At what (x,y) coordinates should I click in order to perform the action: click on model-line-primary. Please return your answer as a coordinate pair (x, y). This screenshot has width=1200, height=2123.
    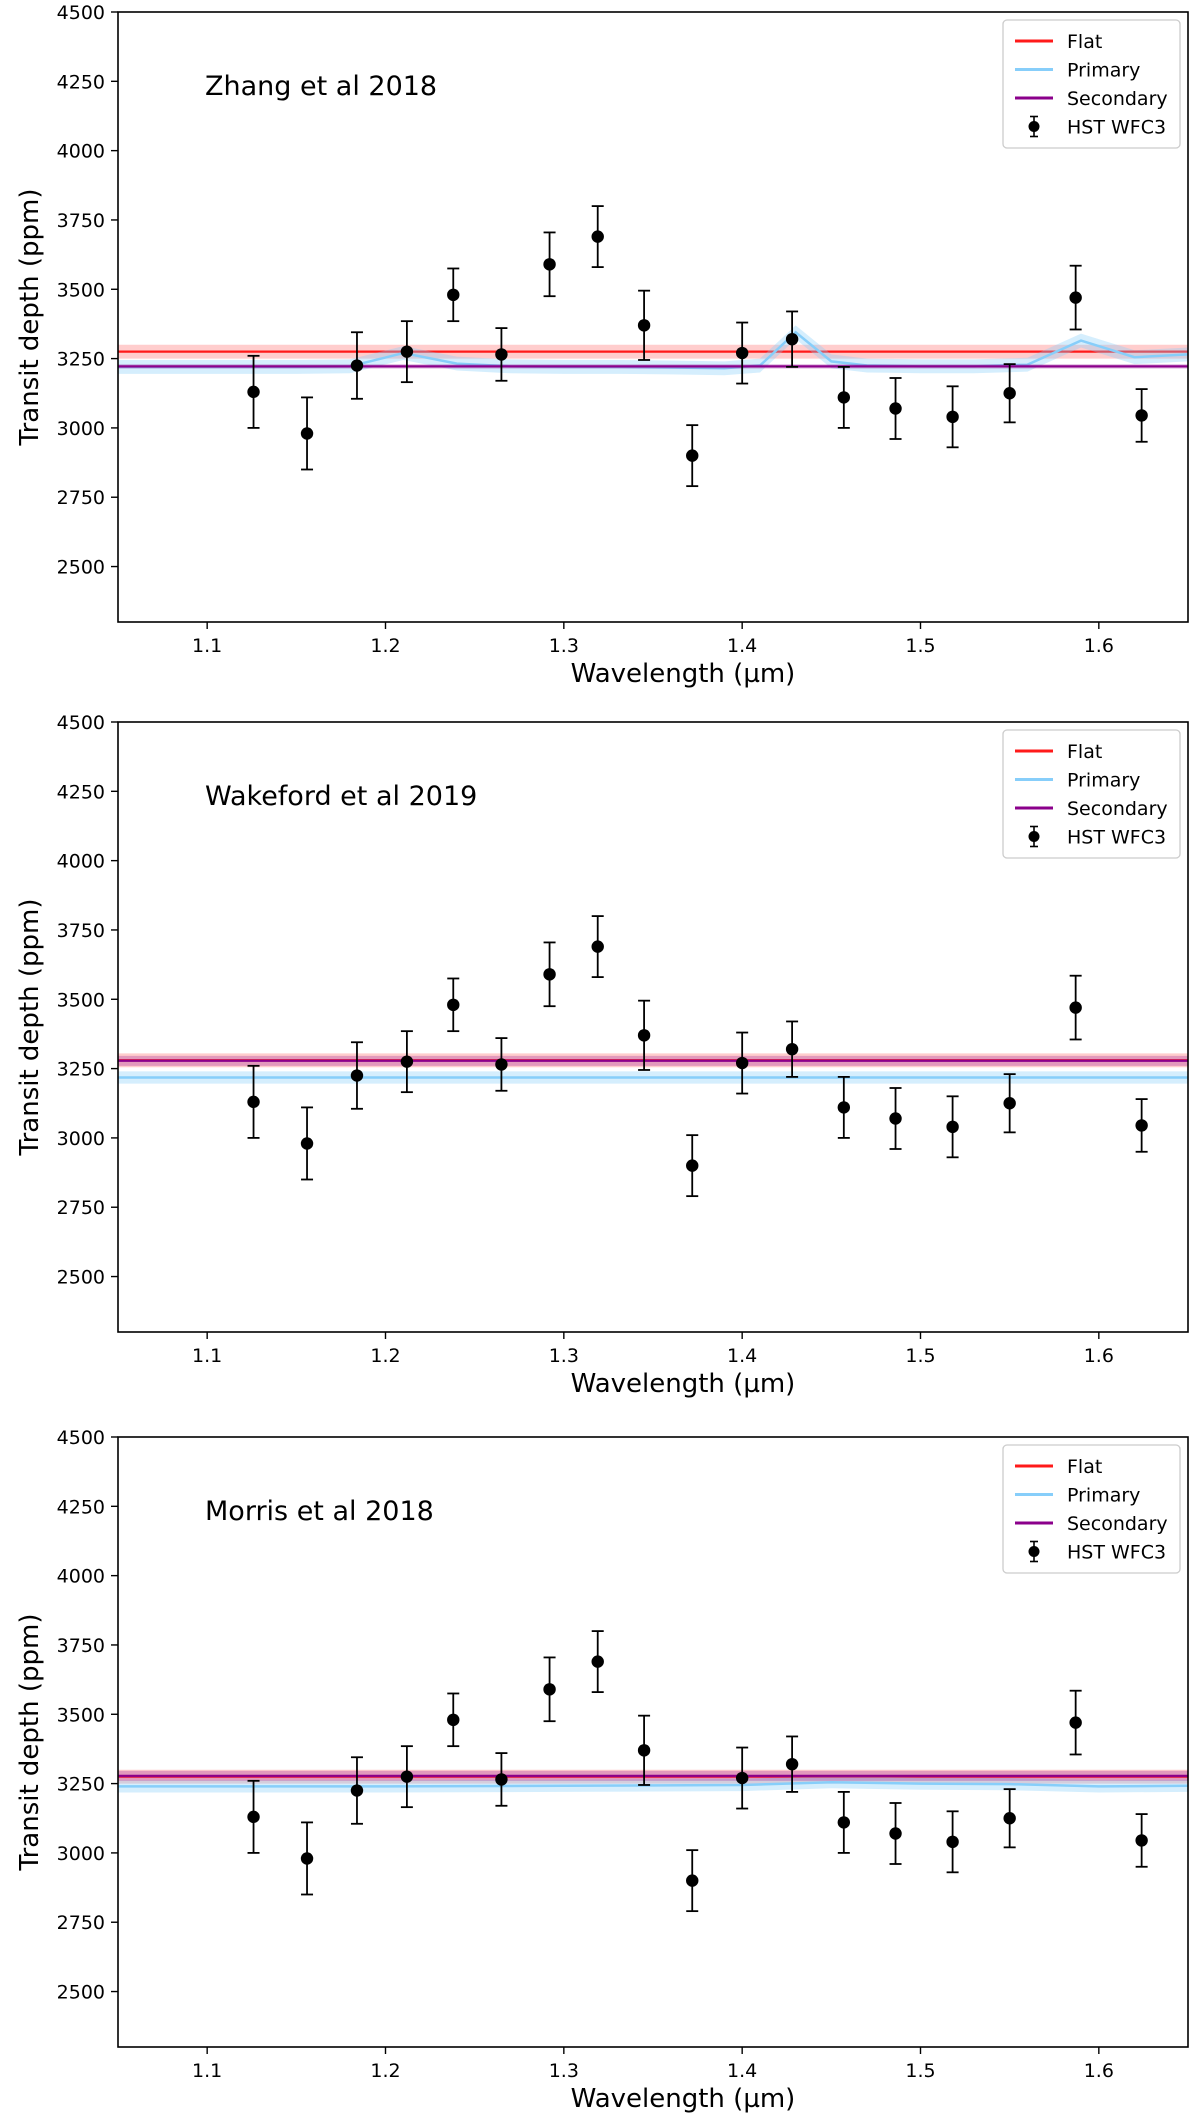
    Looking at the image, I should click on (653, 1784).